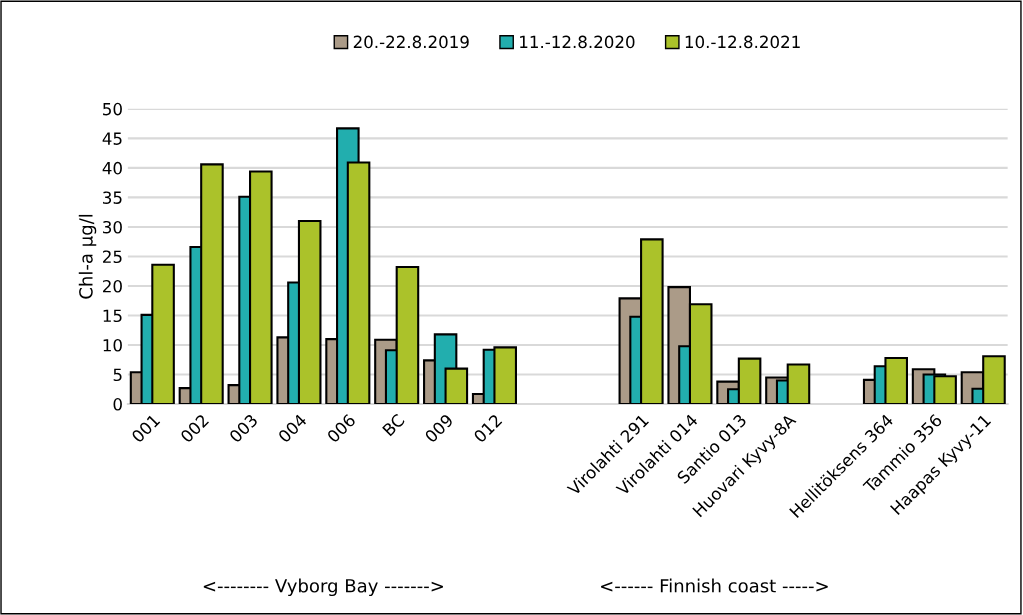  What do you see at coordinates (112, 168) in the screenshot?
I see `y-tick-label: 40` at bounding box center [112, 168].